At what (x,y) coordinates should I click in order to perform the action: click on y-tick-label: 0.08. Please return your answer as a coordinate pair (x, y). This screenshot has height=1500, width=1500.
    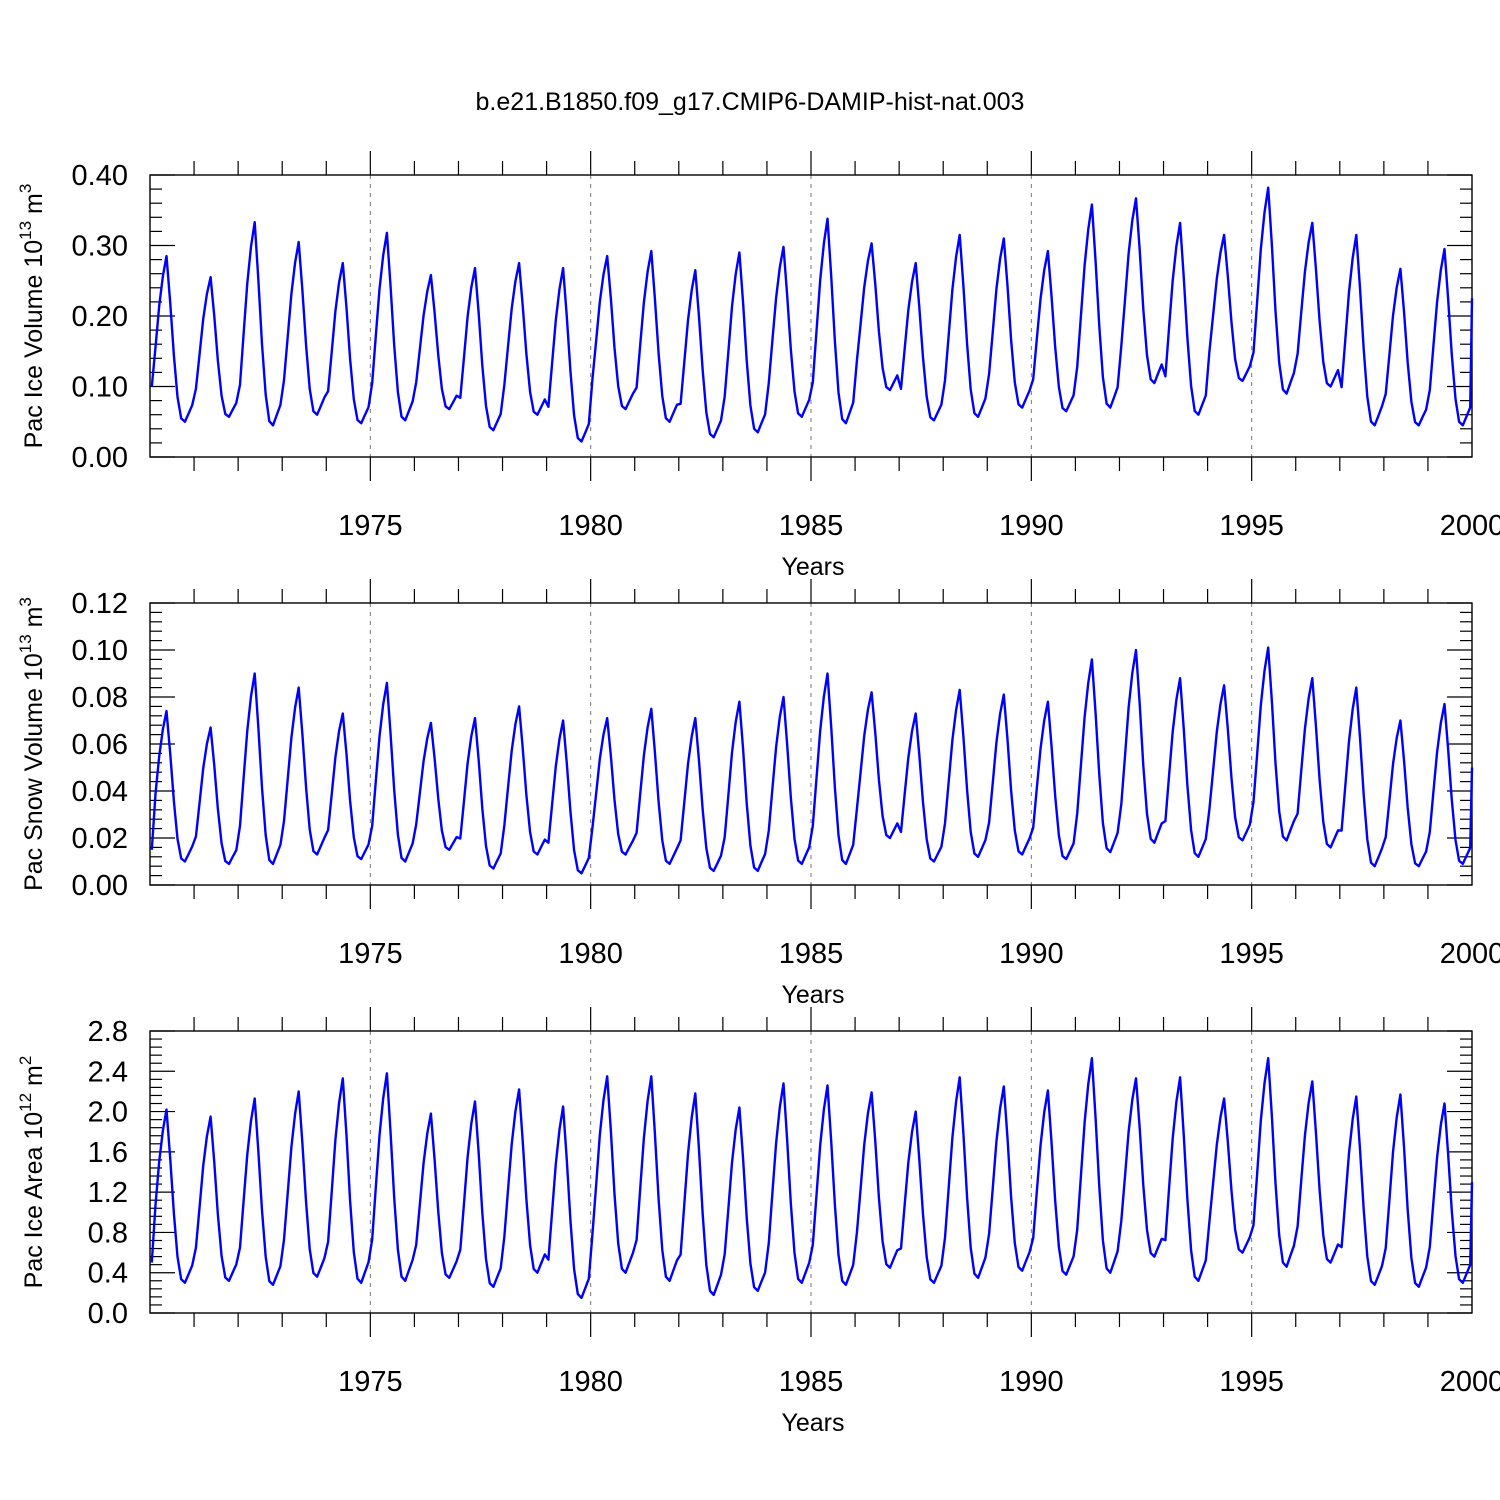
    Looking at the image, I should click on (100, 698).